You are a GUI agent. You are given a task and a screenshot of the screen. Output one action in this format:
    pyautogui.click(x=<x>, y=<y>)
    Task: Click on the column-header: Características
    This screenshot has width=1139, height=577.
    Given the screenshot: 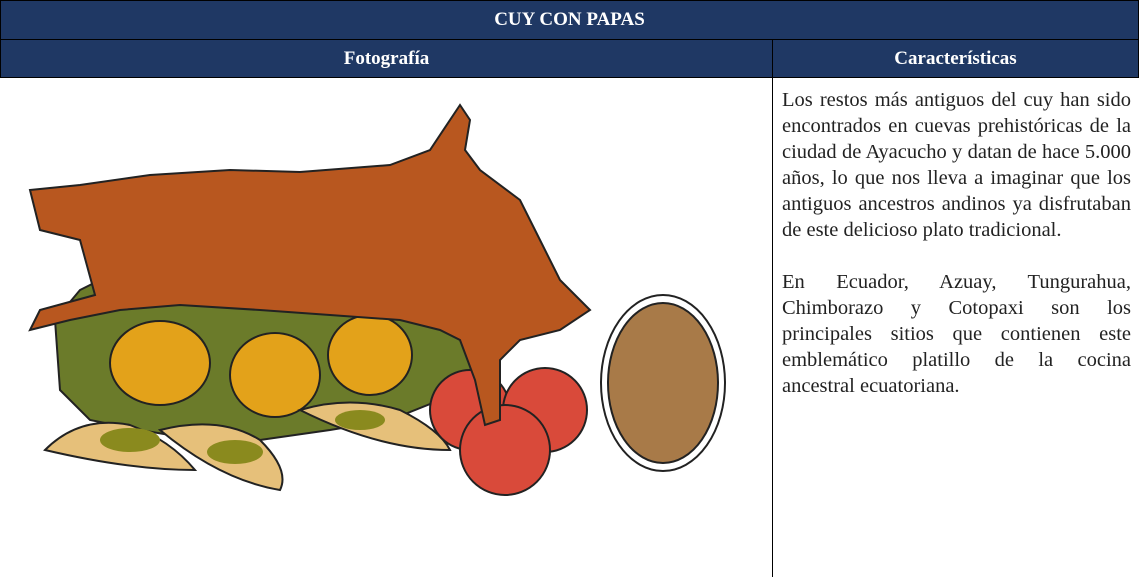 What is the action you would take?
    pyautogui.click(x=955, y=58)
    